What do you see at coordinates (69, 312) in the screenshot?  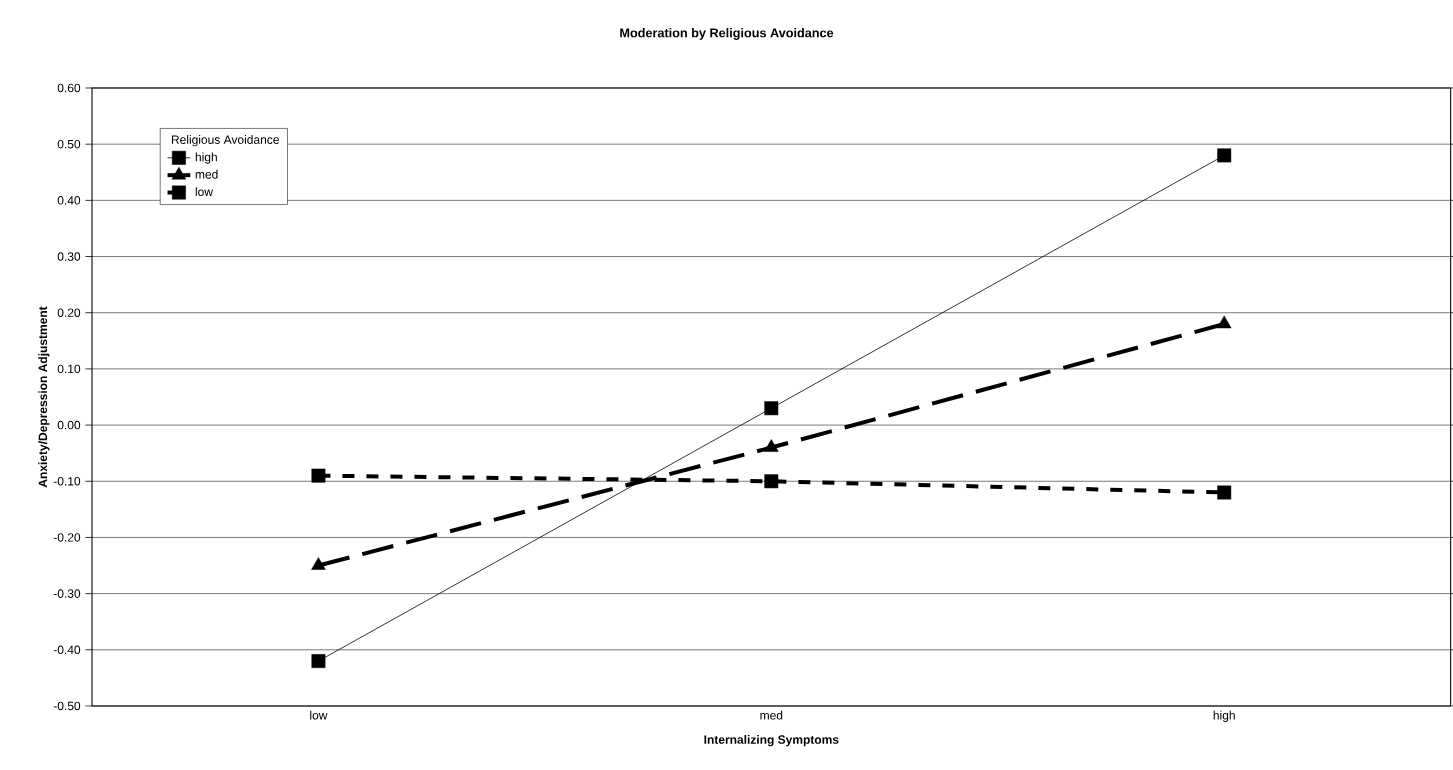 I see `y-tick-label: 0.20` at bounding box center [69, 312].